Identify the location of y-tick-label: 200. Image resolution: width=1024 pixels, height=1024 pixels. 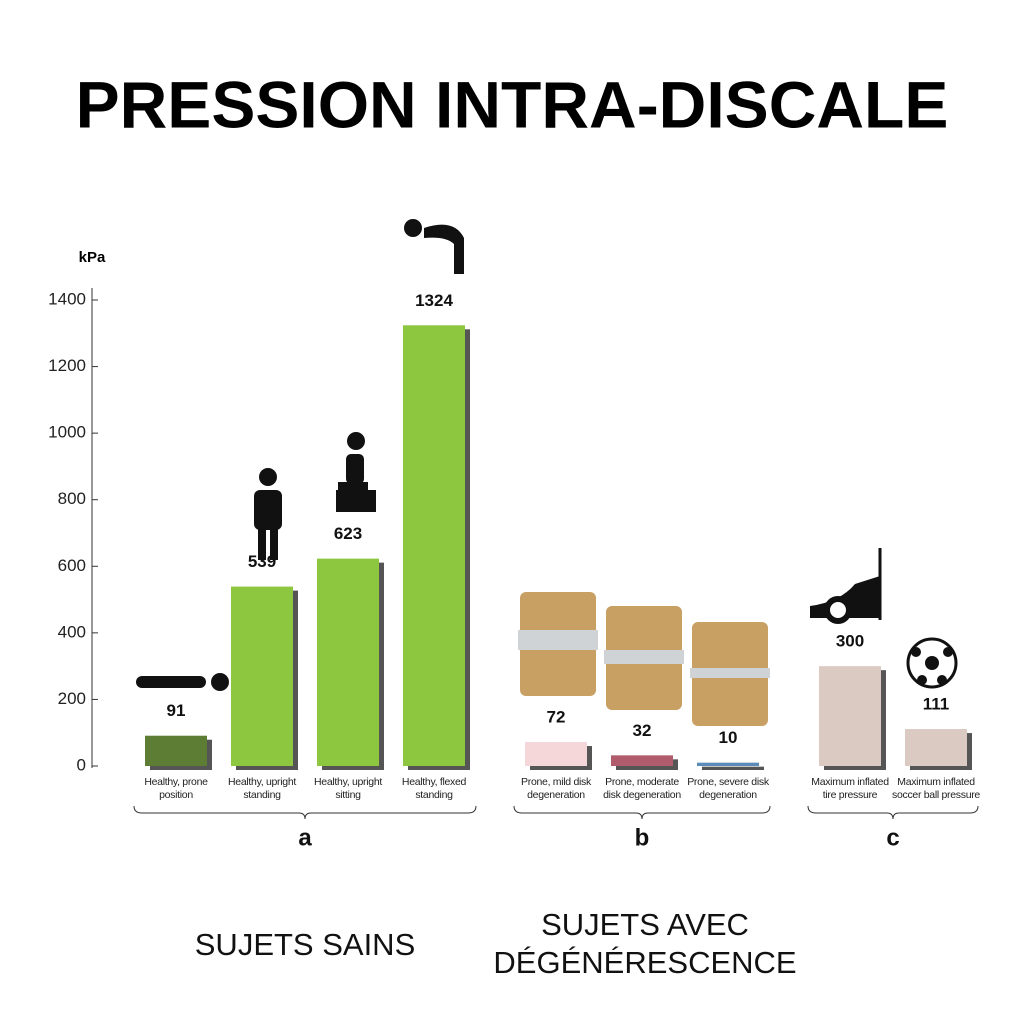
(72, 698).